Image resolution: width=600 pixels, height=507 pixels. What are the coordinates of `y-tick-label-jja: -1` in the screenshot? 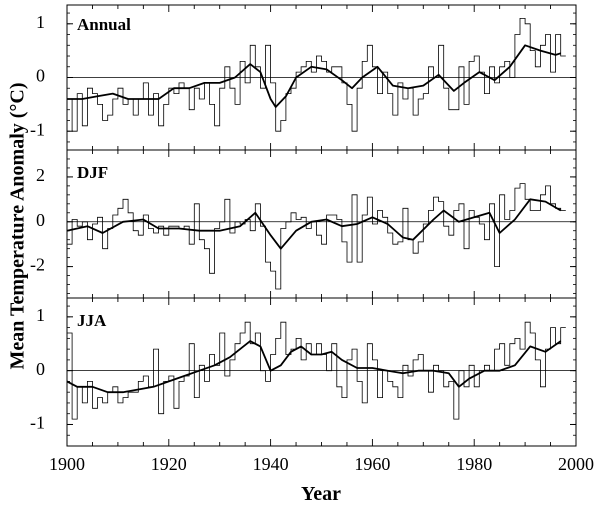 It's located at (37, 423).